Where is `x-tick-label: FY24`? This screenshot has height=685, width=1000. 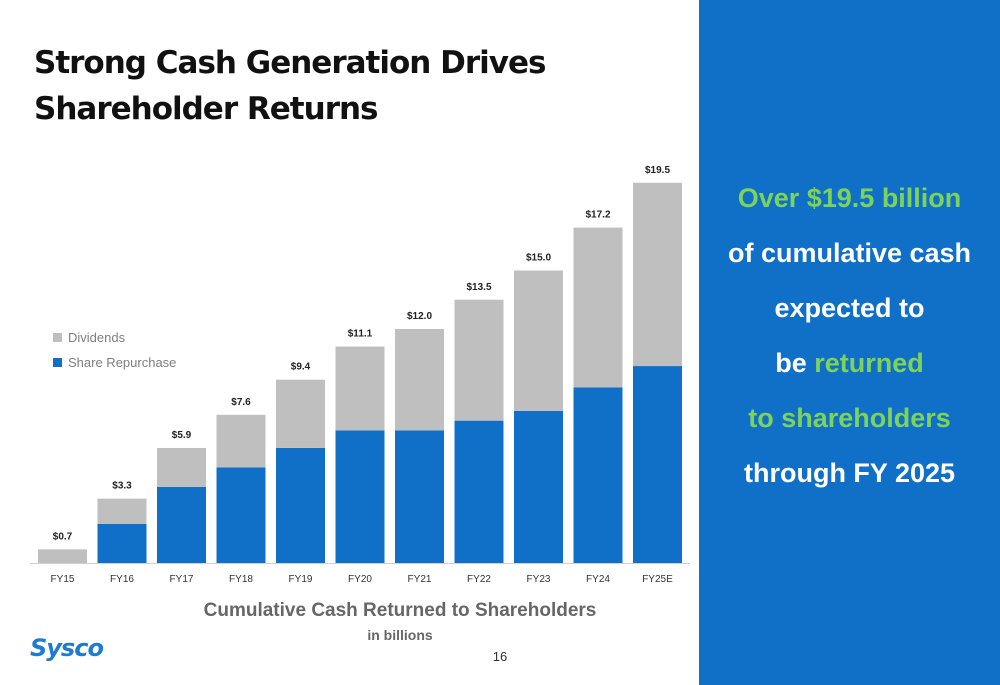
x-tick-label: FY24 is located at coordinates (598, 579).